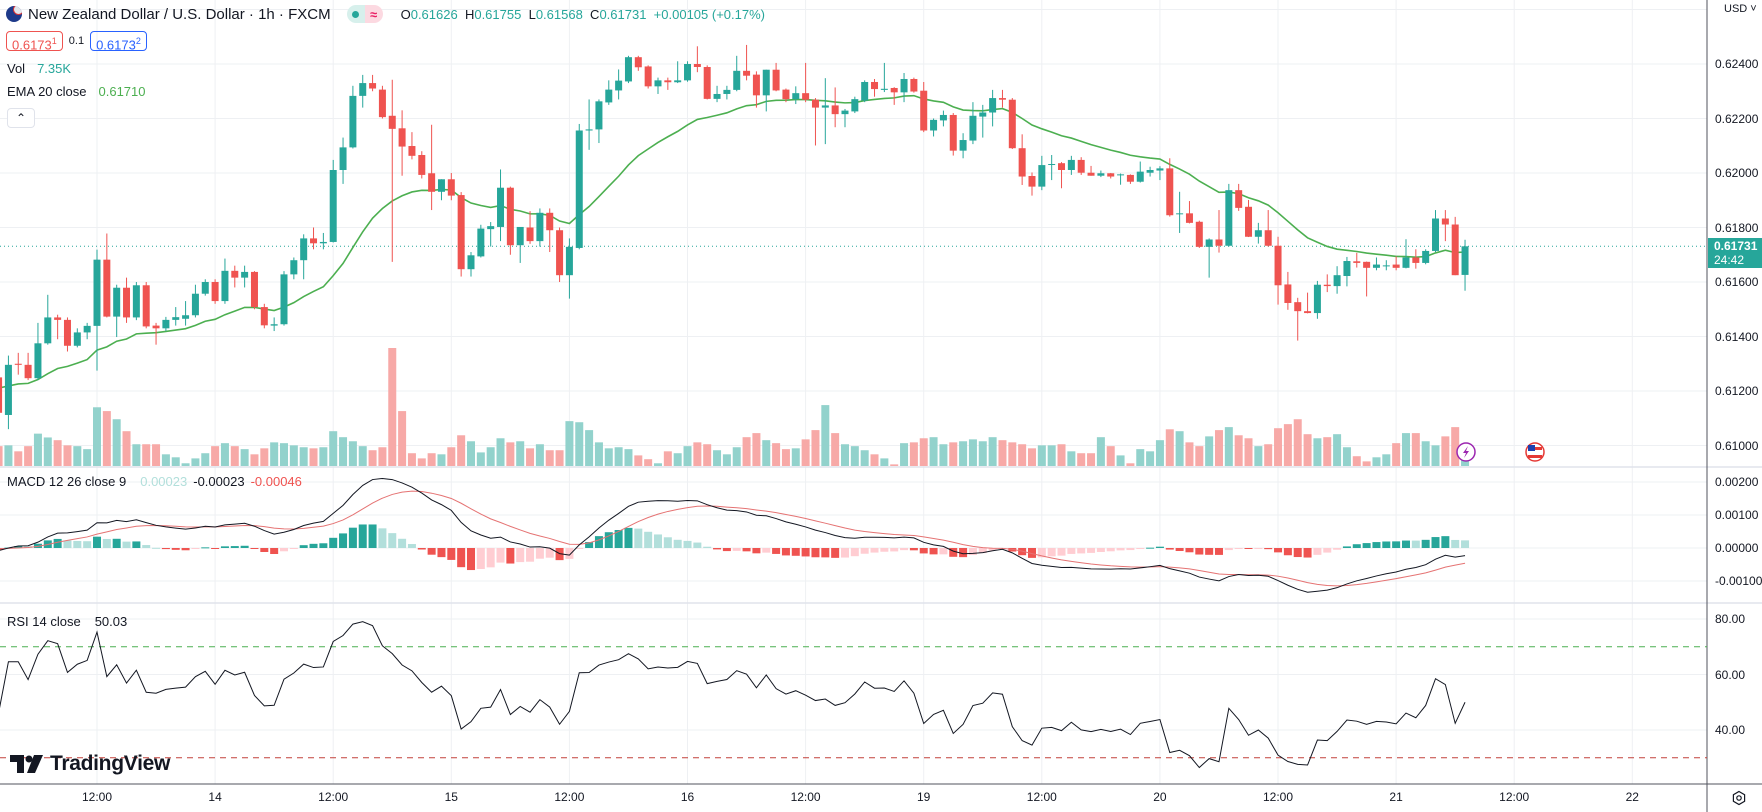 Image resolution: width=1762 pixels, height=812 pixels. Describe the element at coordinates (1740, 9) in the screenshot. I see `currency-selector: USD ˅` at that location.